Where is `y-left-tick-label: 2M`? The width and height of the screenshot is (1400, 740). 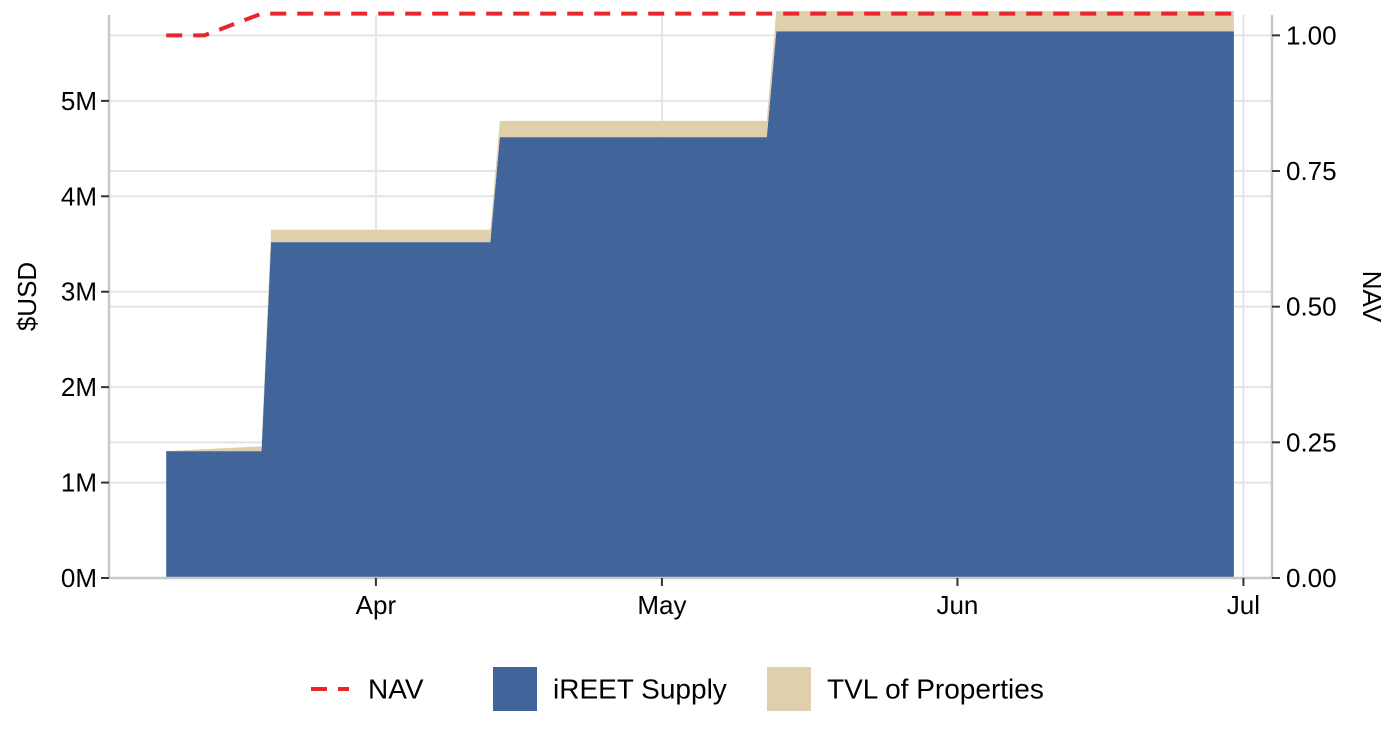 y-left-tick-label: 2M is located at coordinates (79, 387).